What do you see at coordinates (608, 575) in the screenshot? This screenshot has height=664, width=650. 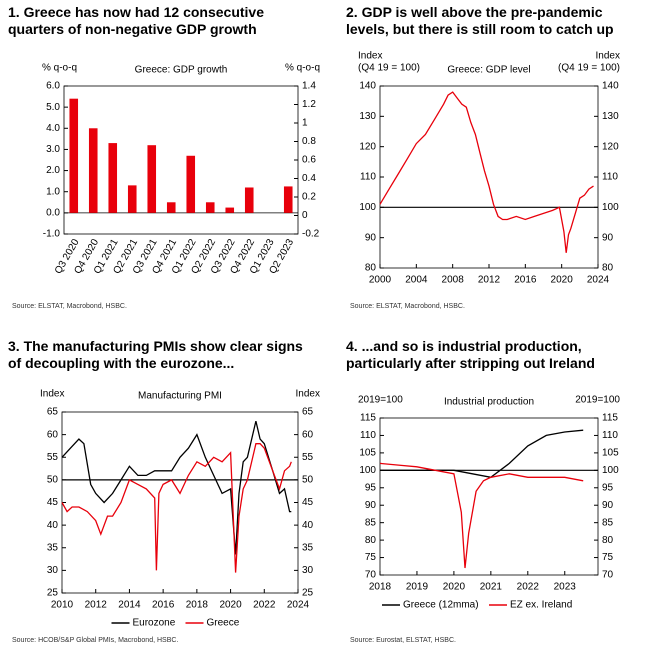 I see `y2-tick-label: 70` at bounding box center [608, 575].